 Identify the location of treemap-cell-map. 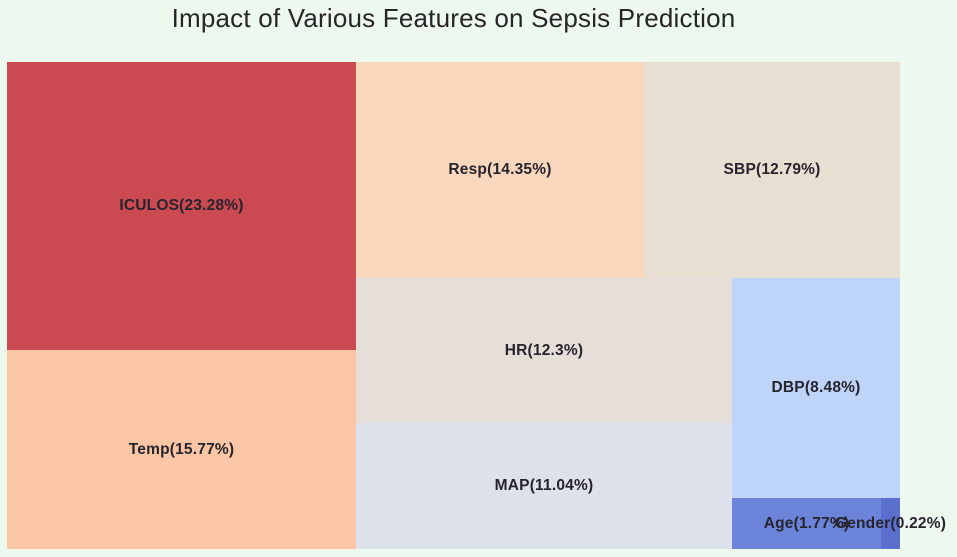
(544, 486).